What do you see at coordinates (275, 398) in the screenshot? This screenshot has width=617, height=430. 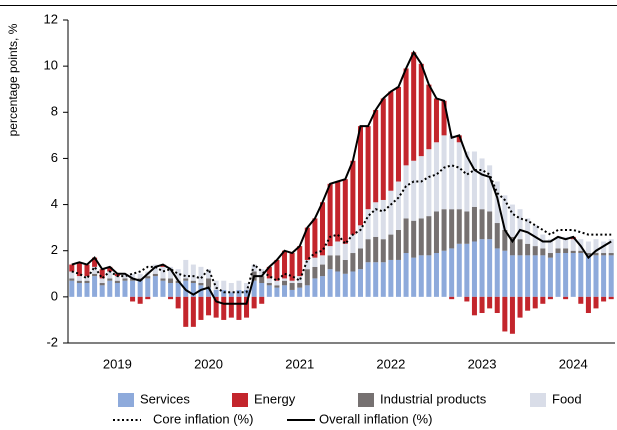 I see `legend-label: Energy` at bounding box center [275, 398].